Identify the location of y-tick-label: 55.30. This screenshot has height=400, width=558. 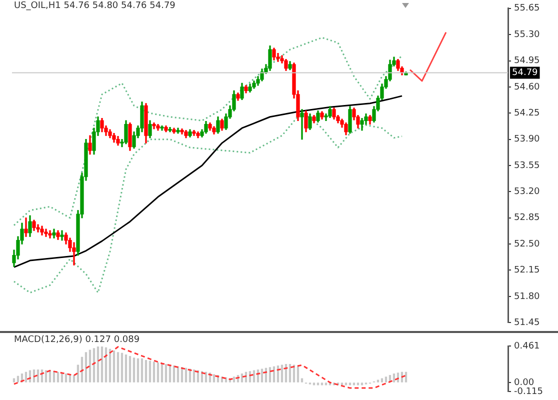
(527, 35).